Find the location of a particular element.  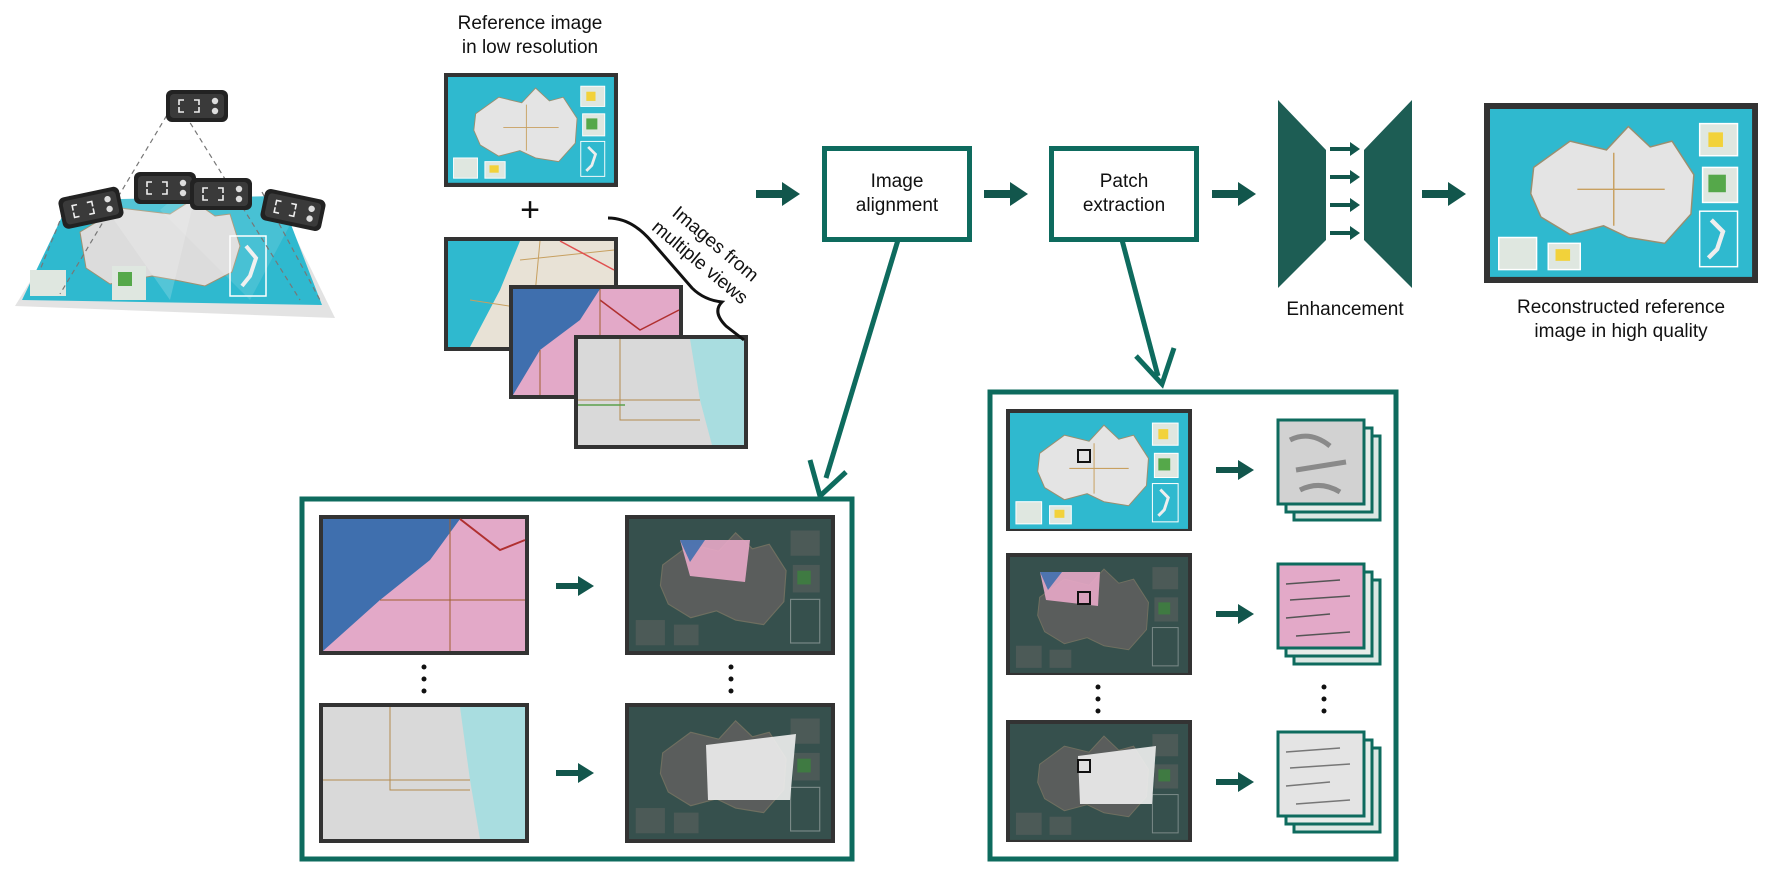

alignment-detail-arrow is located at coordinates (854, 368).